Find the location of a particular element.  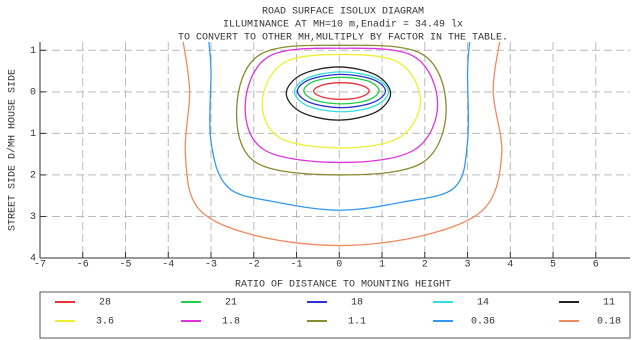

x-tick-label: 4 is located at coordinates (510, 265).